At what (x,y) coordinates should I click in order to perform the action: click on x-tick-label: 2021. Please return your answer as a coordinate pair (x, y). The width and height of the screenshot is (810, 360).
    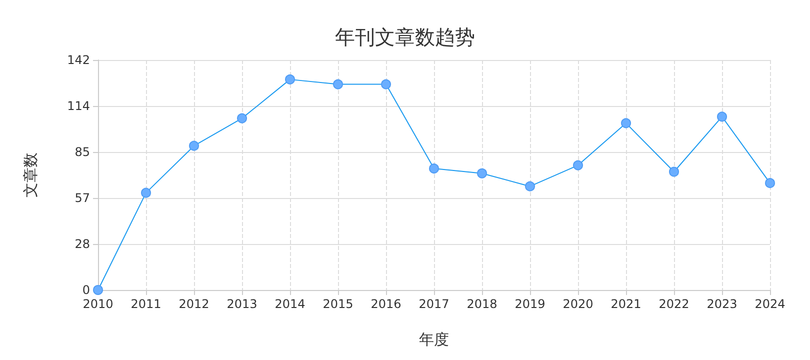
    Looking at the image, I should click on (626, 304).